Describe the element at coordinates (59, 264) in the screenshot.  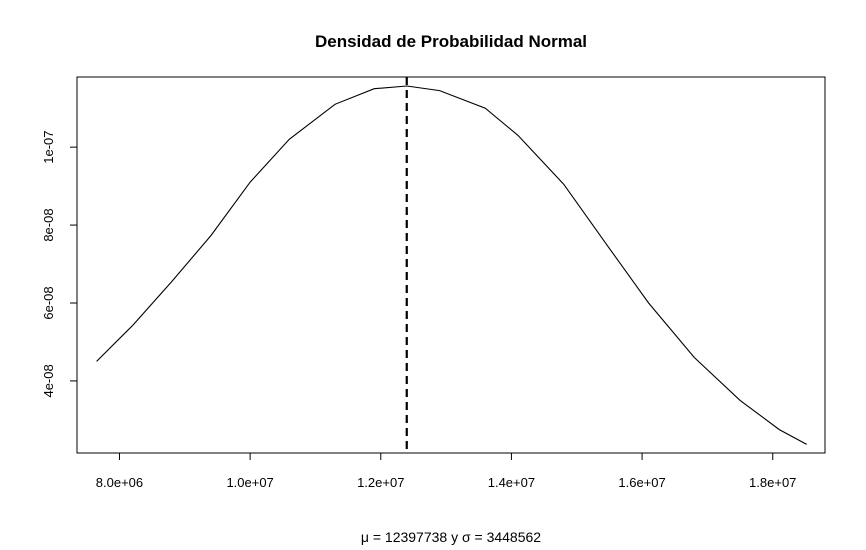
I see `y-axis: 4e-08 6e-08 8e-08 1e-07` at that location.